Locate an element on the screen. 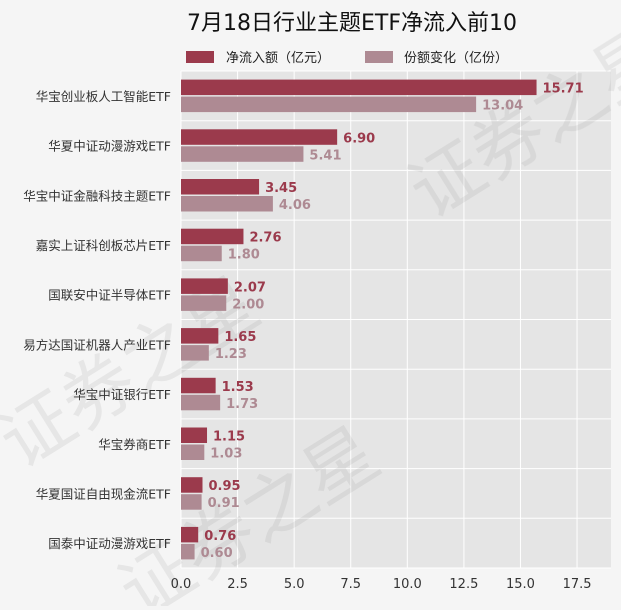  data-label-net-inflow: 1.15 is located at coordinates (229, 437).